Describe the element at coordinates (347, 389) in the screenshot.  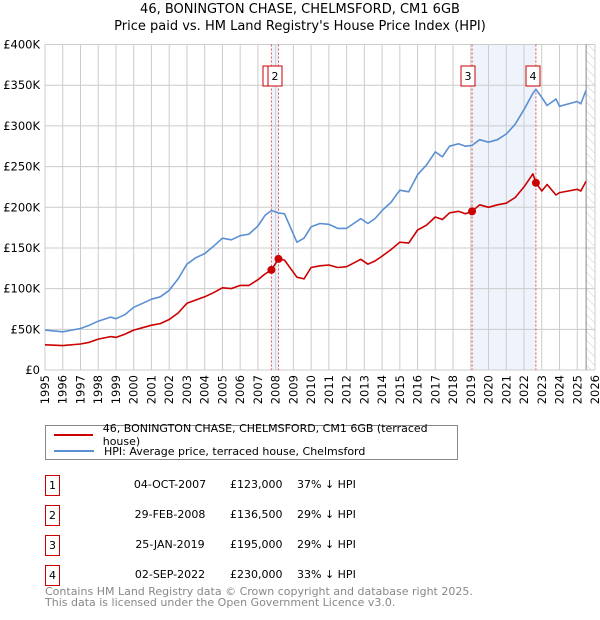
I see `x-tick-label: 2012` at that location.